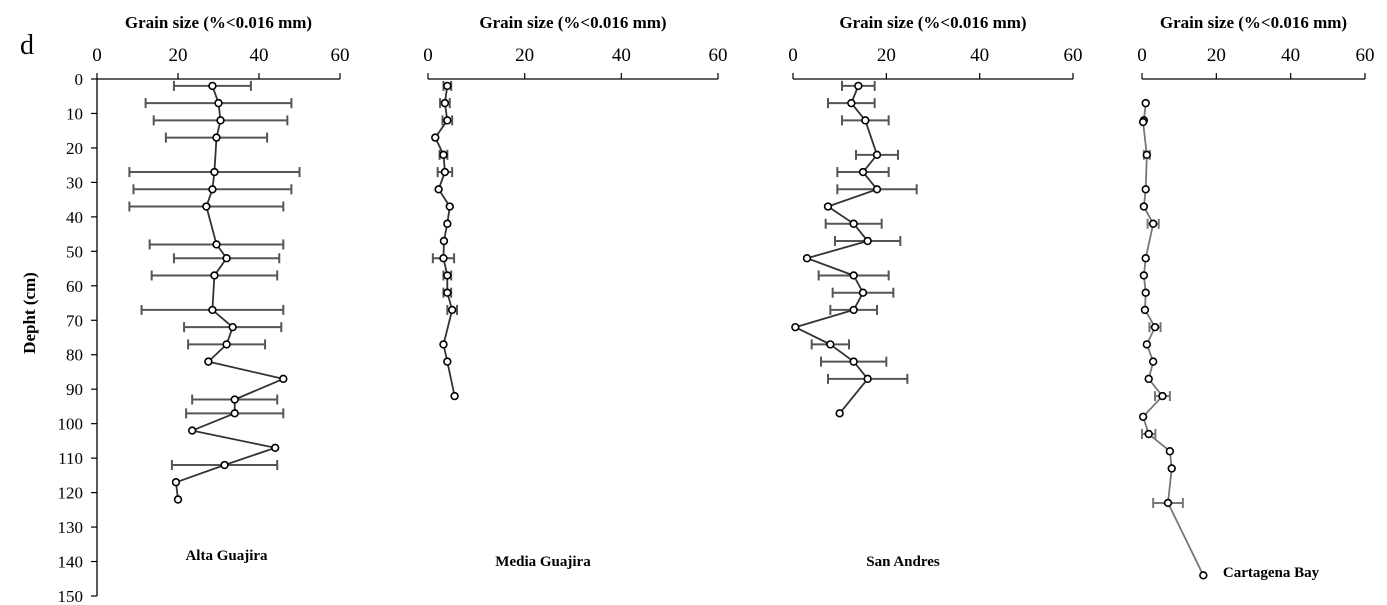 The image size is (1387, 605). Describe the element at coordinates (79, 79) in the screenshot. I see `y-tick-label: 0` at that location.